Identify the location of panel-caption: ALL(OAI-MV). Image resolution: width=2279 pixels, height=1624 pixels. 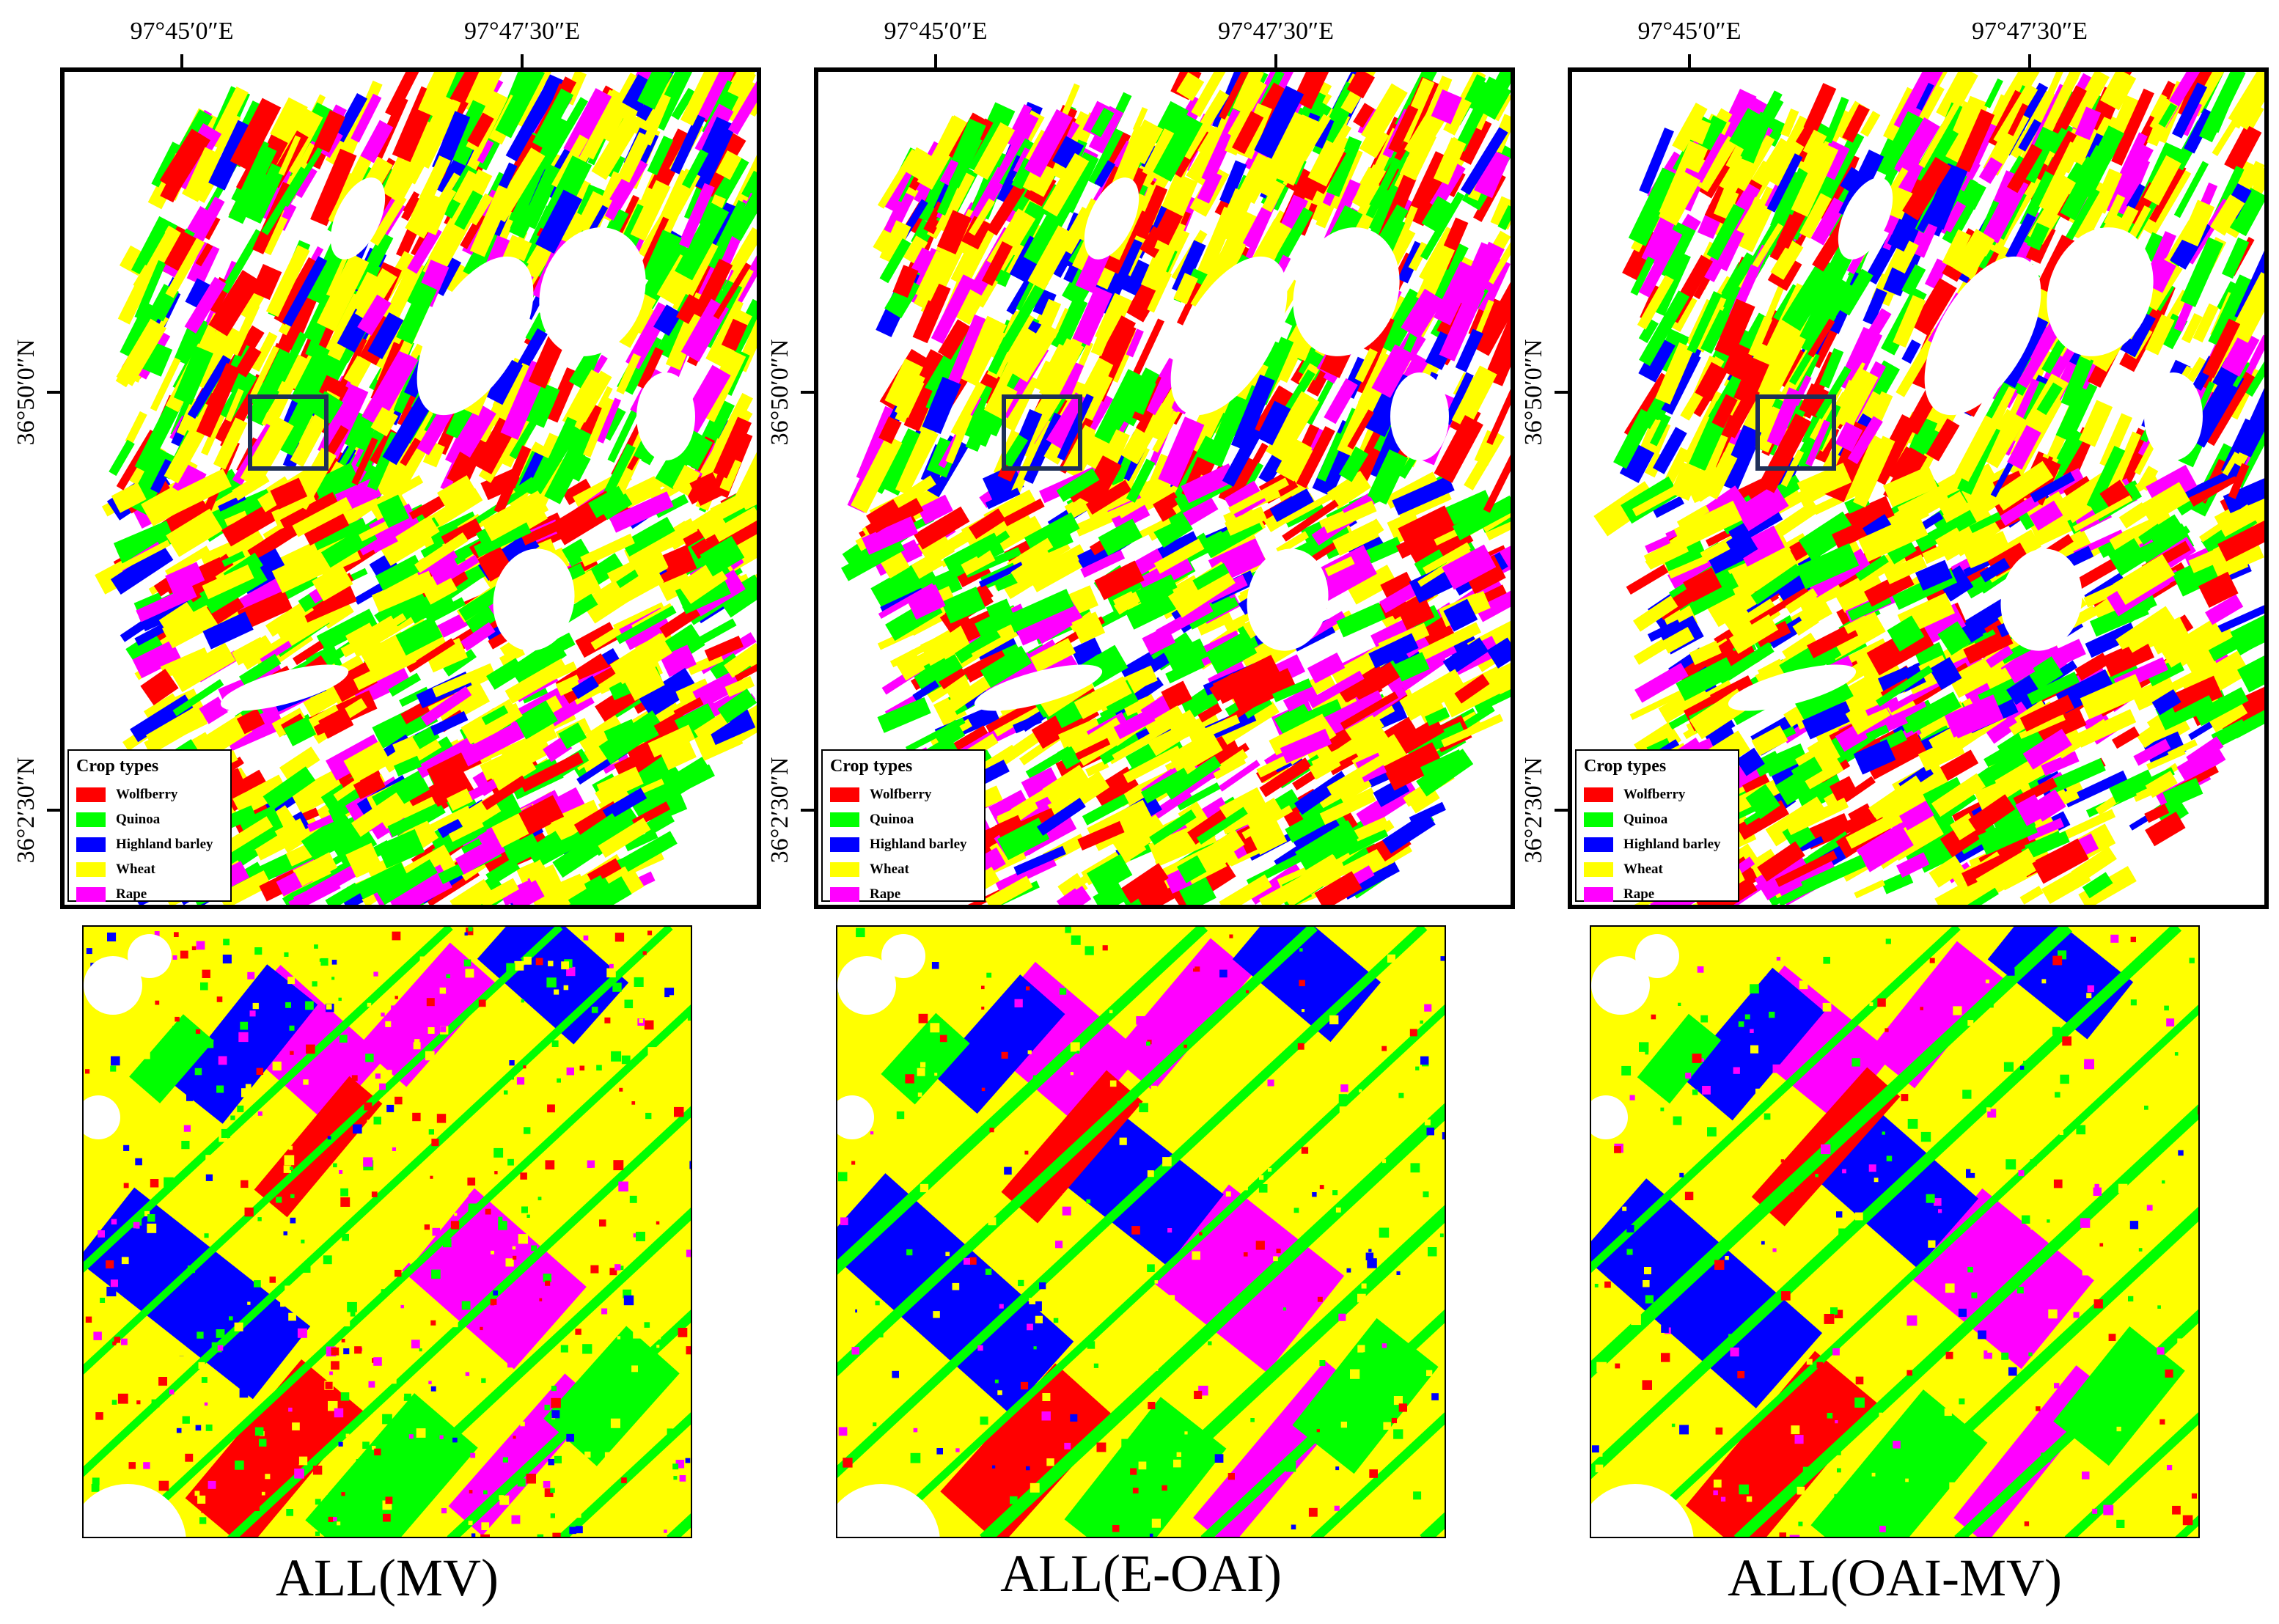
(1895, 1577).